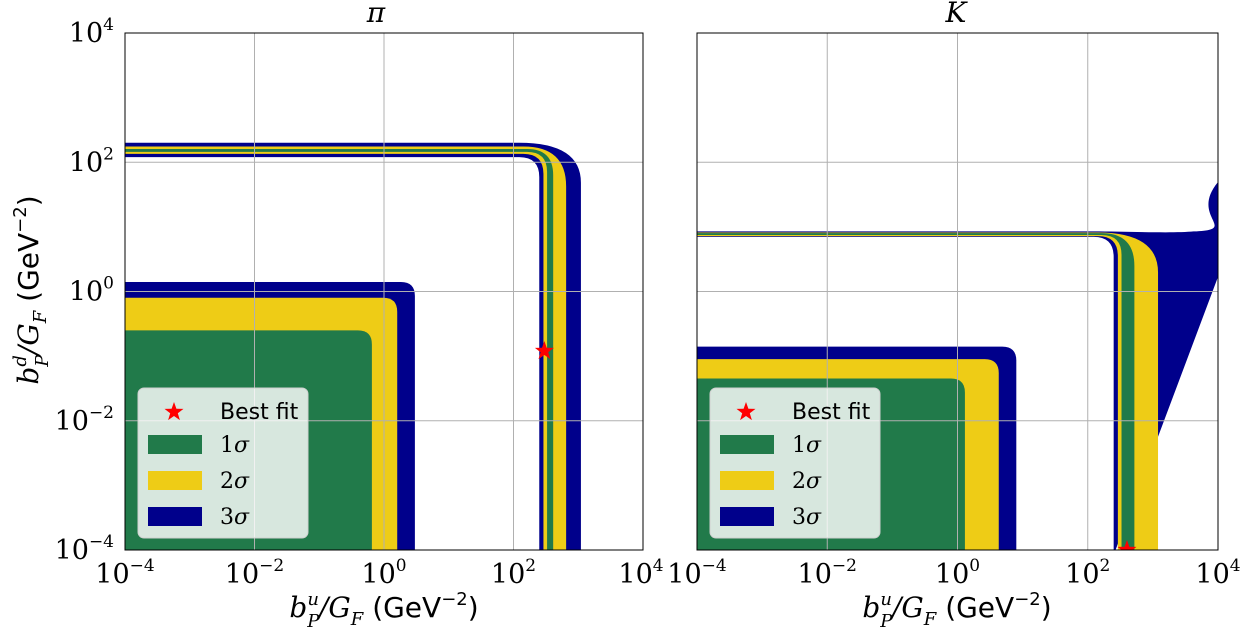 The image size is (1253, 636). What do you see at coordinates (957, 14) in the screenshot?
I see `panel-title: K` at bounding box center [957, 14].